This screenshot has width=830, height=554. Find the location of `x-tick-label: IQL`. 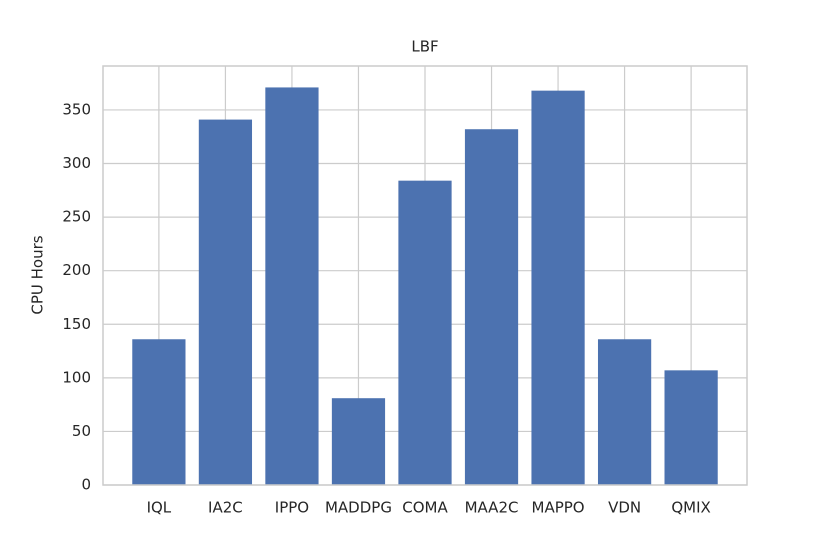

x-tick-label: IQL is located at coordinates (159, 508).